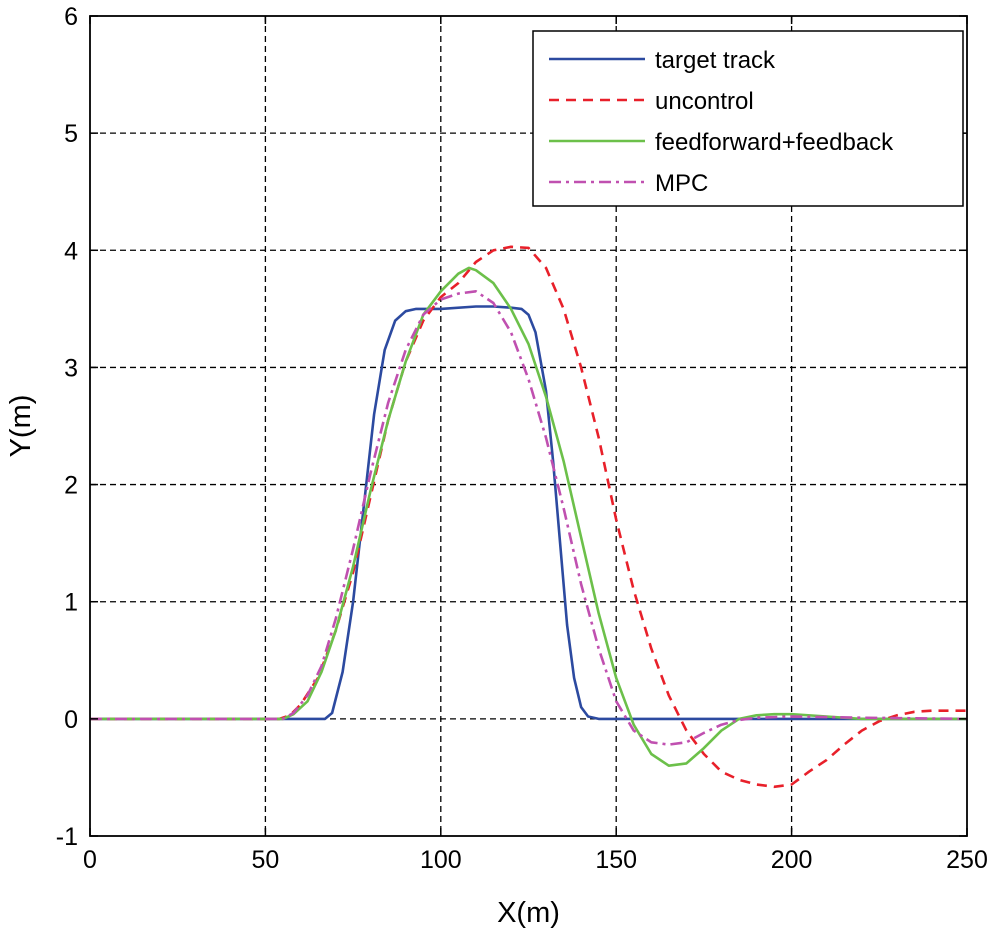 The height and width of the screenshot is (935, 997). I want to click on x-tick-label: 0, so click(90, 860).